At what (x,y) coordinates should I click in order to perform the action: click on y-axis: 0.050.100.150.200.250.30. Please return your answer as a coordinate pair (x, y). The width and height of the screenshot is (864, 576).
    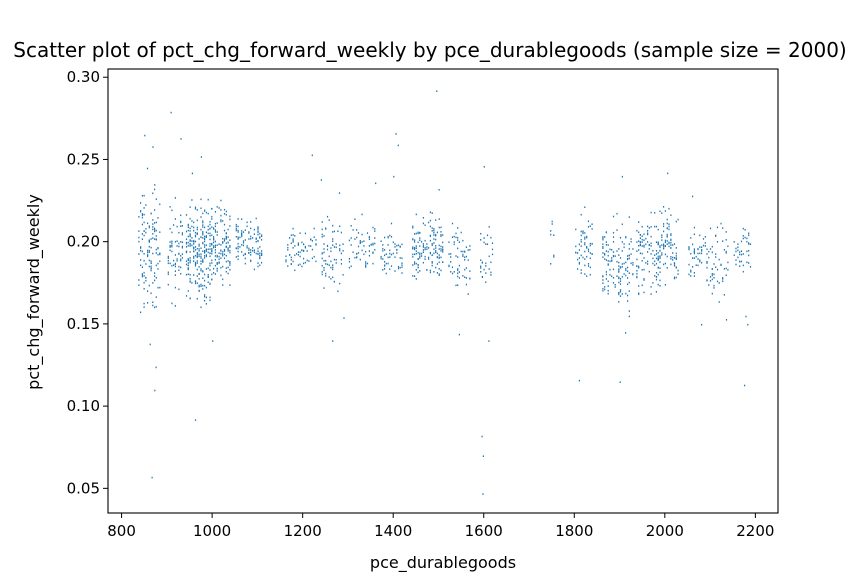
    Looking at the image, I should click on (87, 282).